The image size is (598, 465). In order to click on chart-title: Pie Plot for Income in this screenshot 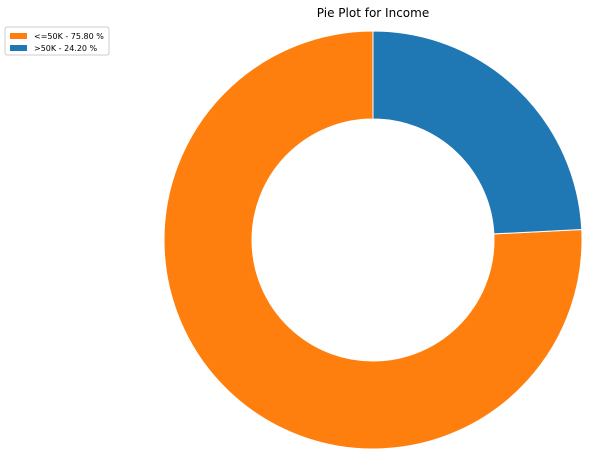, I will do `click(373, 13)`.